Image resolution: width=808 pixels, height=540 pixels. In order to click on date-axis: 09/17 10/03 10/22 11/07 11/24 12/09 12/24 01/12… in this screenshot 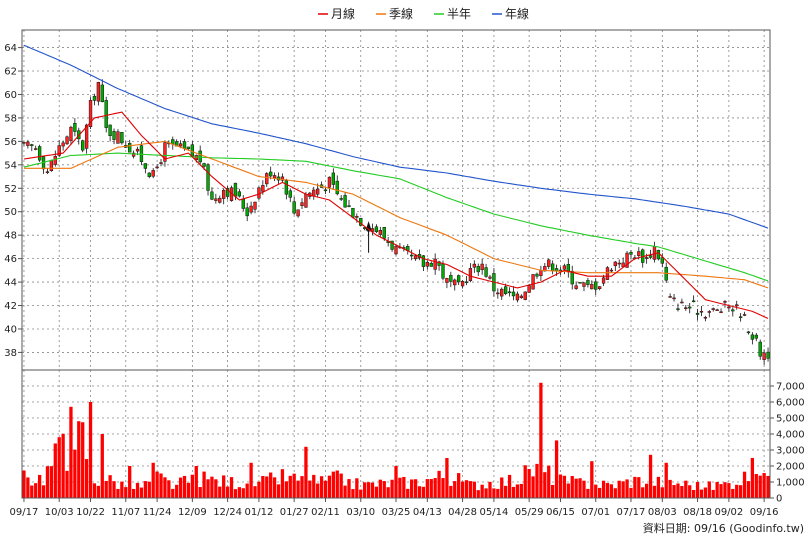, I will do `click(394, 508)`.